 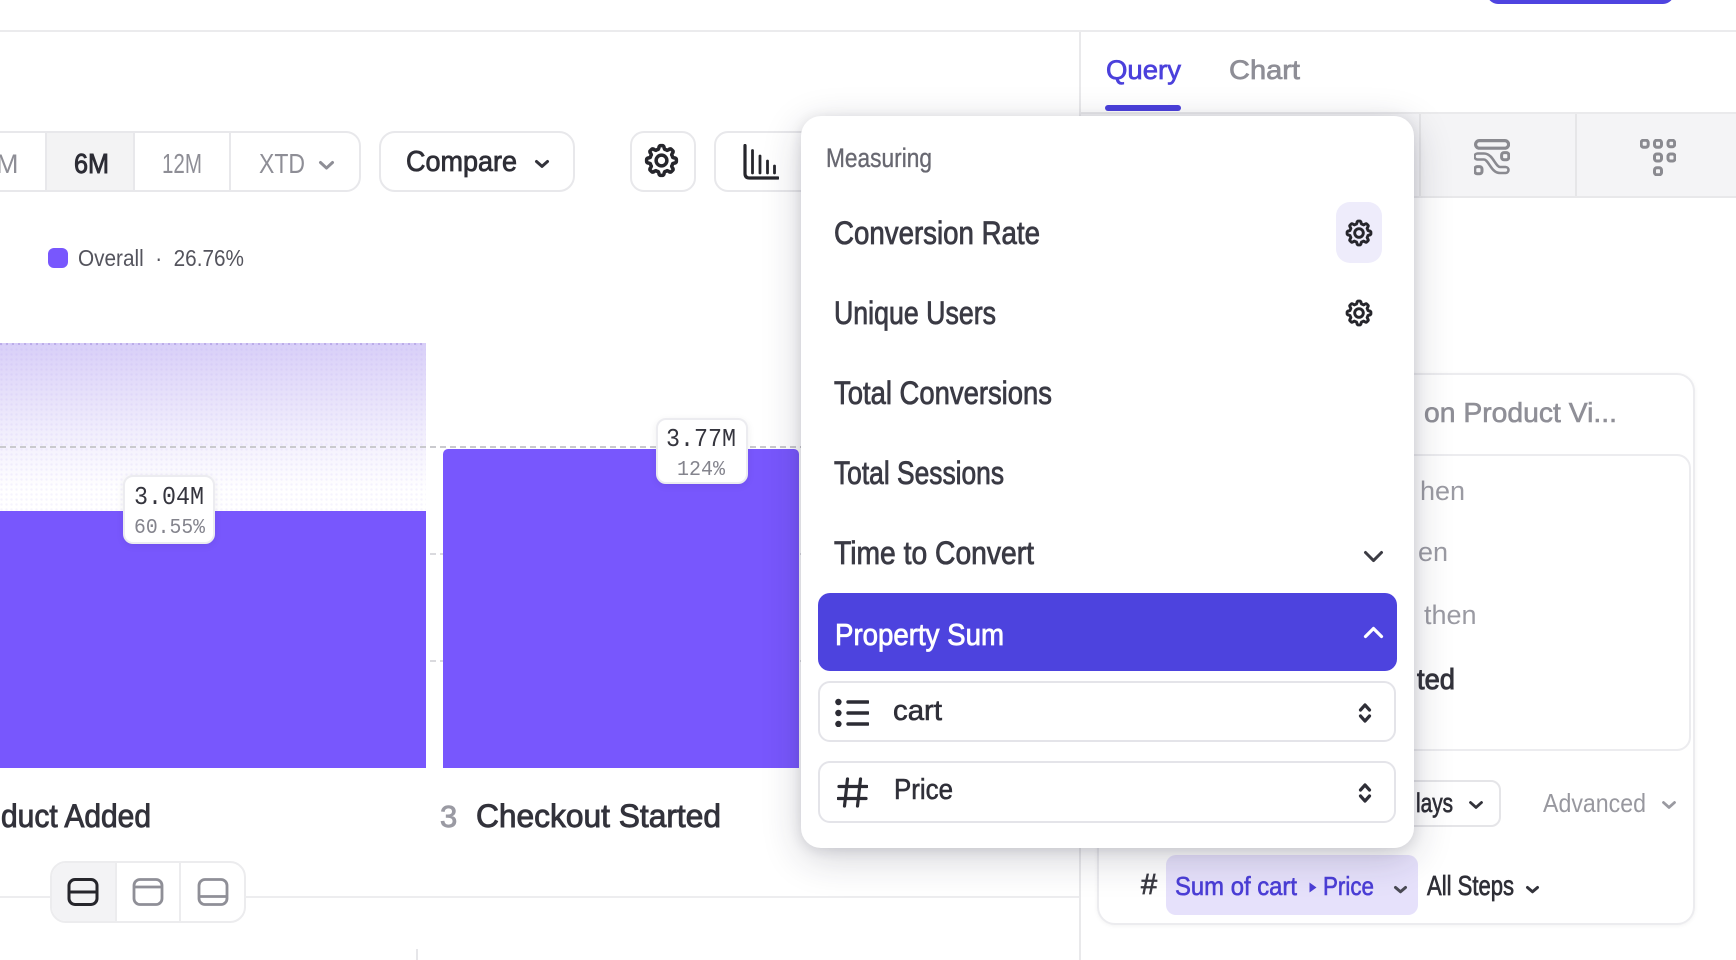 What do you see at coordinates (1433, 552) in the screenshot?
I see `svg-text: en` at bounding box center [1433, 552].